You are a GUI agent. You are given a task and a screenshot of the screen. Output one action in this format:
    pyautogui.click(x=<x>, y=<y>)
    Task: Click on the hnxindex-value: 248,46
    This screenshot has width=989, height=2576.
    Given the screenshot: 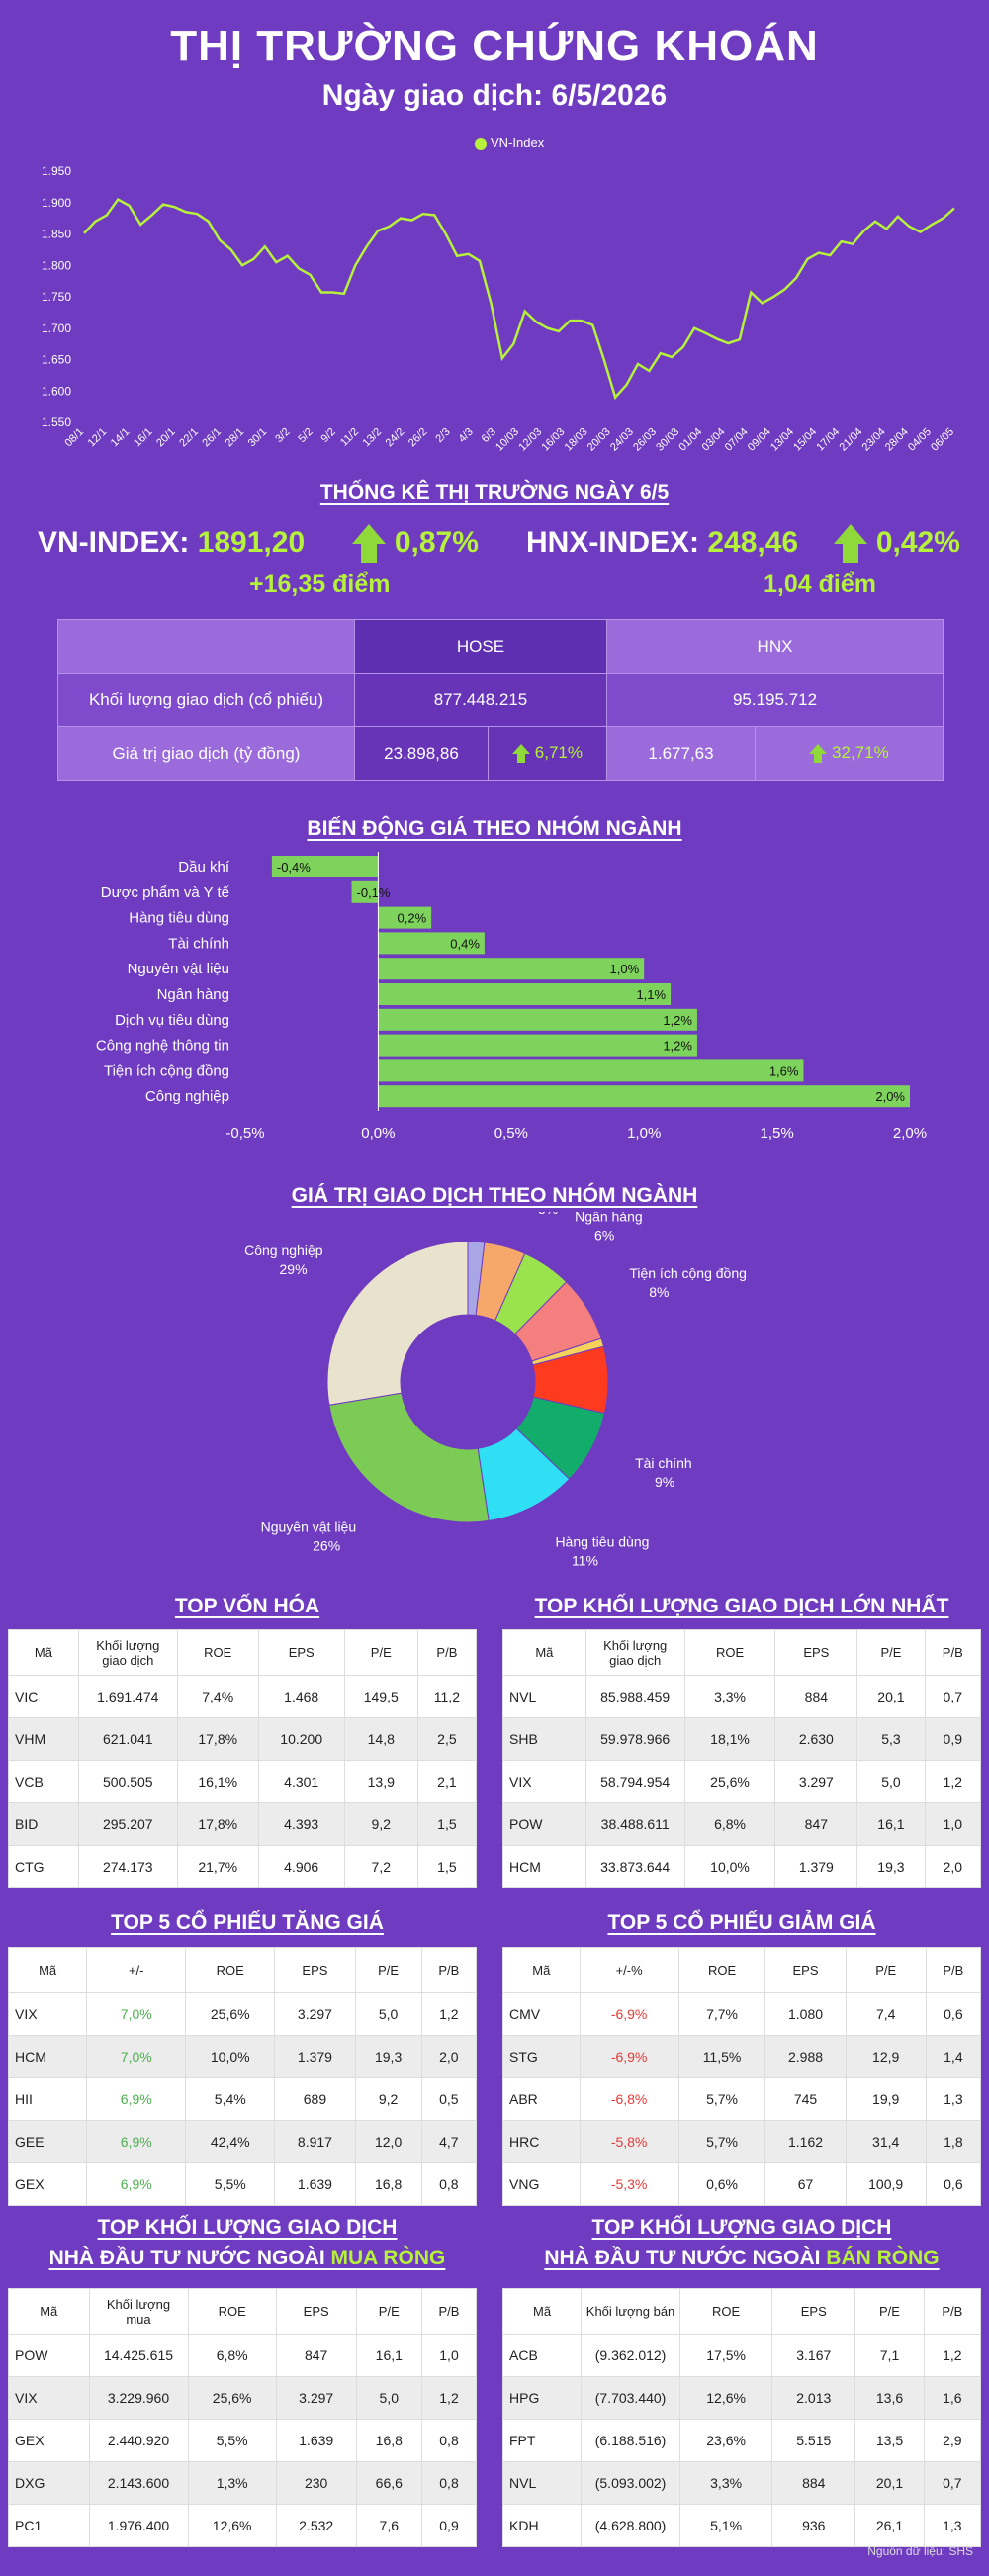 What is the action you would take?
    pyautogui.click(x=753, y=542)
    